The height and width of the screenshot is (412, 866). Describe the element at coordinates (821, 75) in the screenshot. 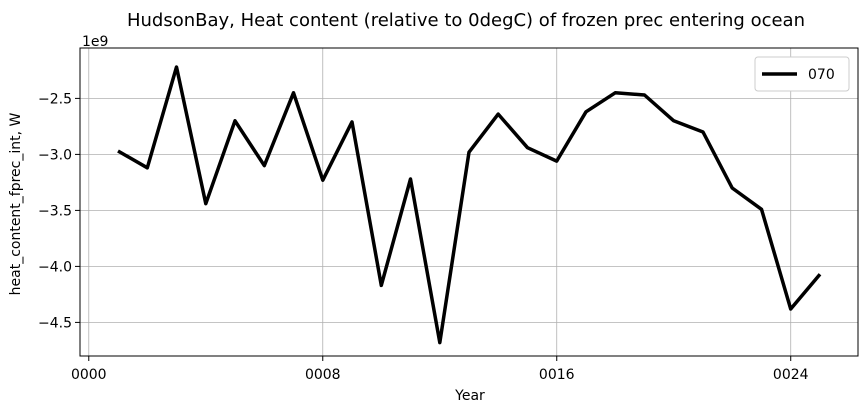

I see `legend-label: 070` at that location.